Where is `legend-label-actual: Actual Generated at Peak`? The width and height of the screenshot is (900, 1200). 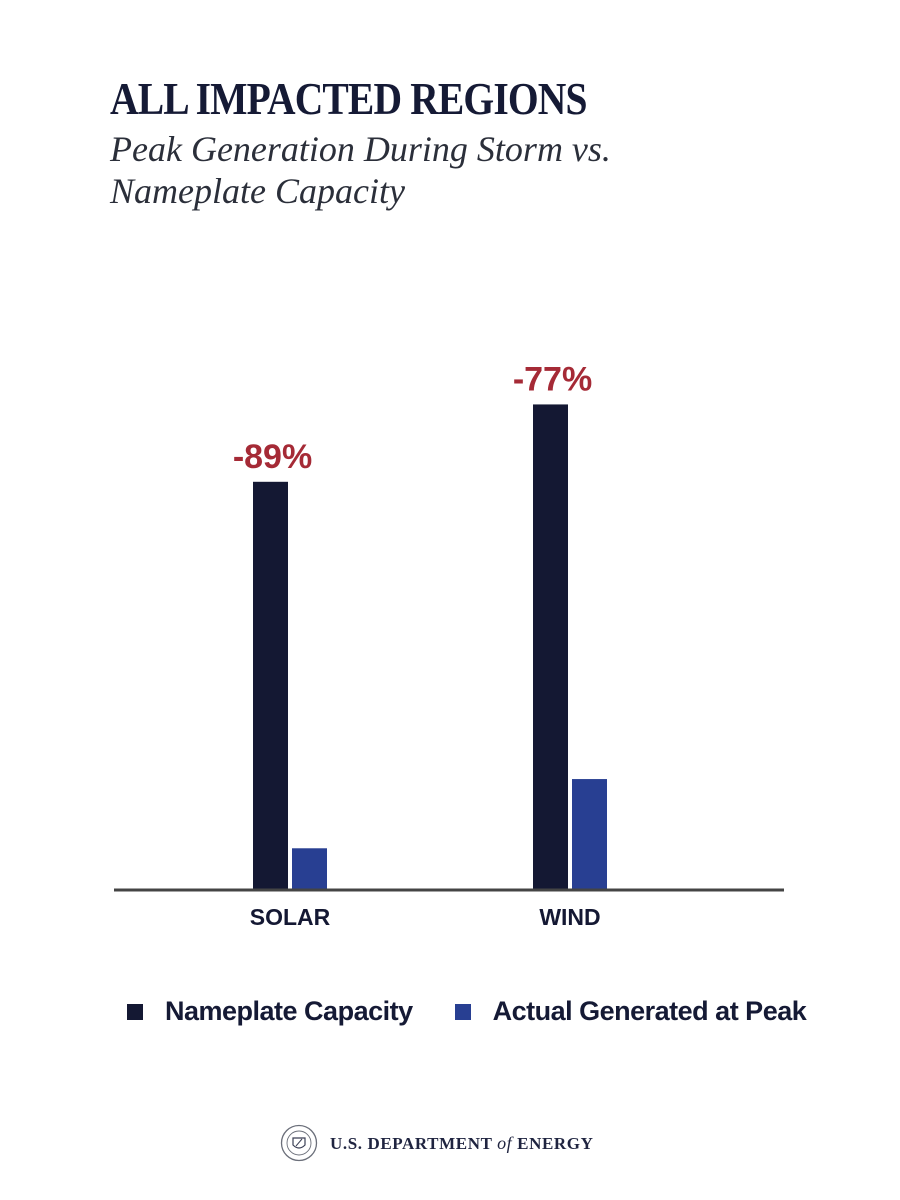 legend-label-actual: Actual Generated at Peak is located at coordinates (649, 1011).